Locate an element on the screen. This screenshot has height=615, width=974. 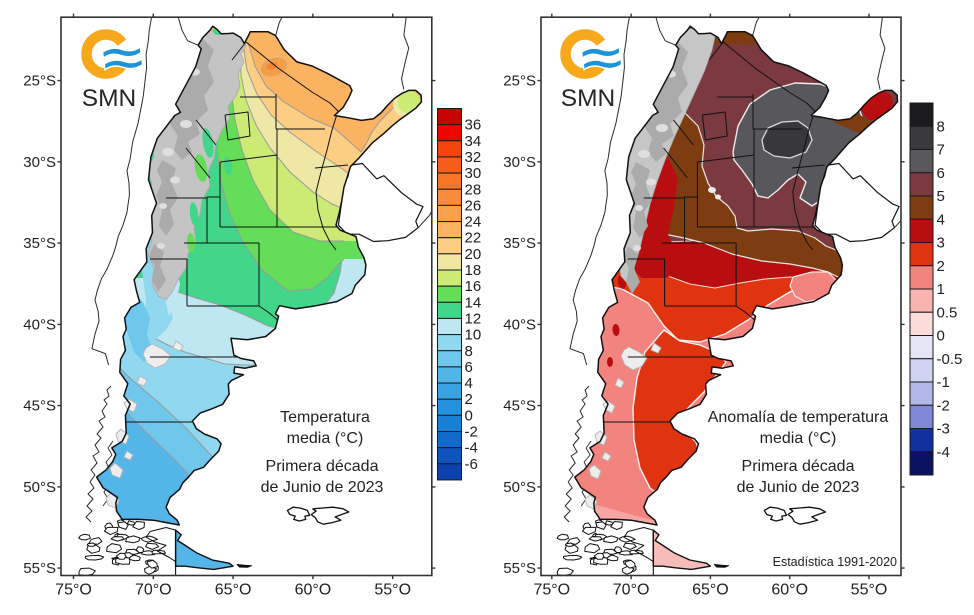
svg-text: 18 is located at coordinates (473, 270).